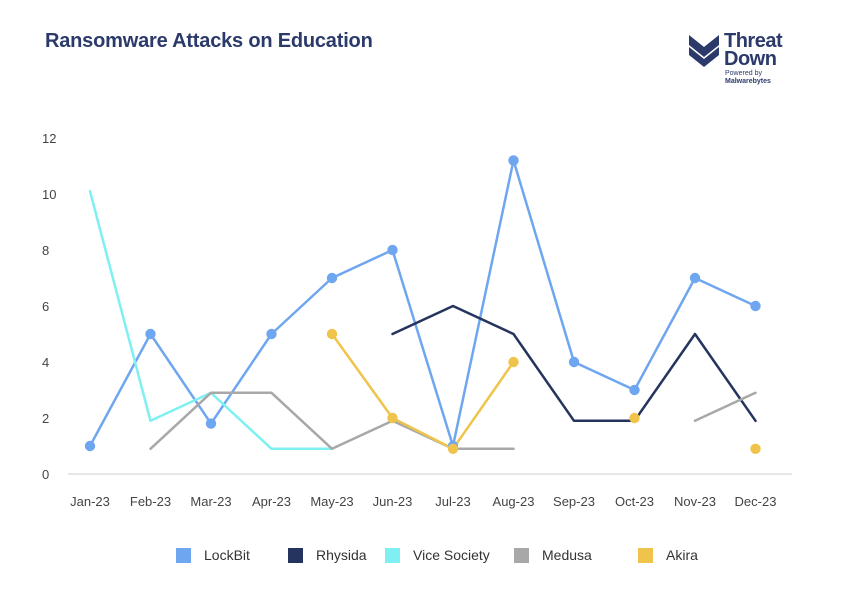 The width and height of the screenshot is (856, 600). What do you see at coordinates (227, 555) in the screenshot?
I see `legend-label: LockBit` at bounding box center [227, 555].